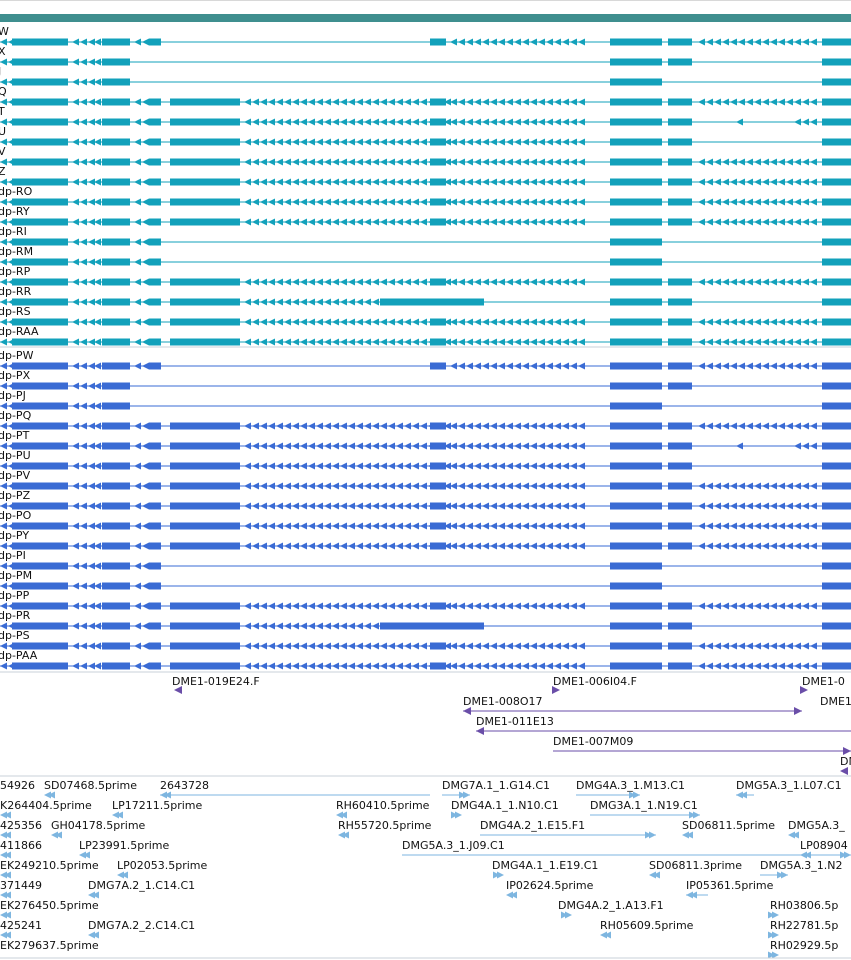 The image size is (851, 960). What do you see at coordinates (801, 869) in the screenshot?
I see `est-feature: DMG5A.3_1.N2` at bounding box center [801, 869].